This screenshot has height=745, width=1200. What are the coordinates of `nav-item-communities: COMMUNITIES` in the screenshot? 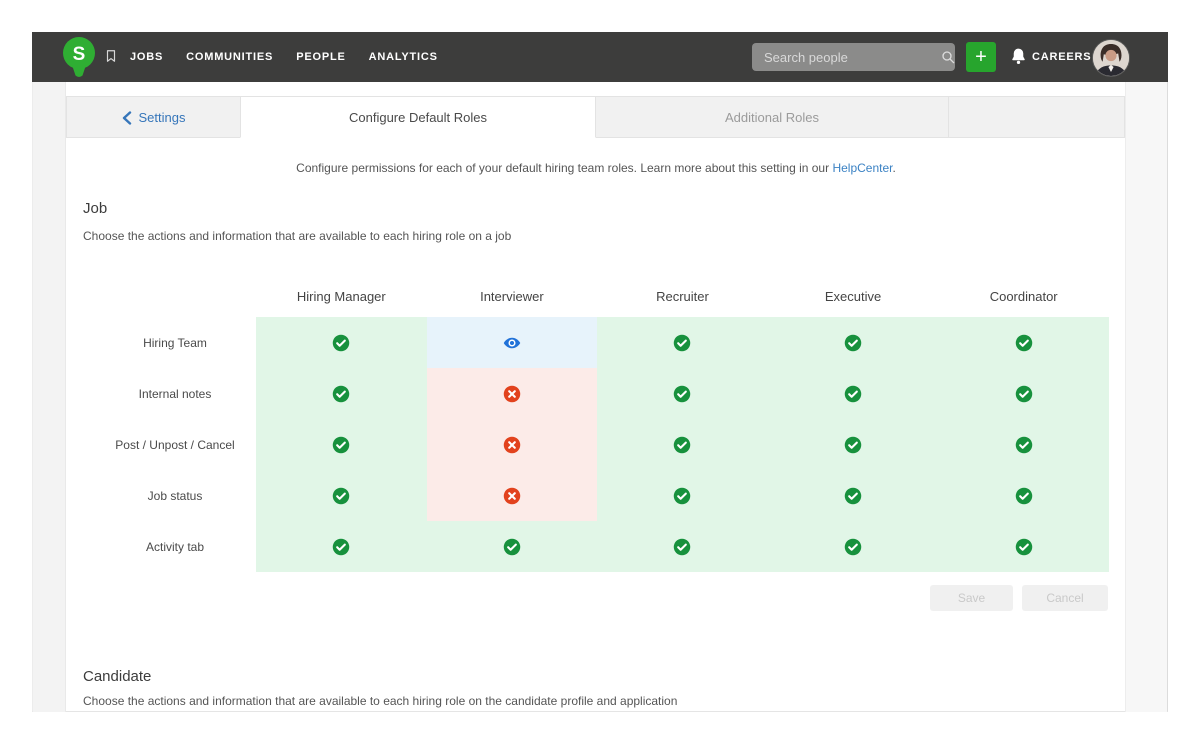 It's located at (230, 57).